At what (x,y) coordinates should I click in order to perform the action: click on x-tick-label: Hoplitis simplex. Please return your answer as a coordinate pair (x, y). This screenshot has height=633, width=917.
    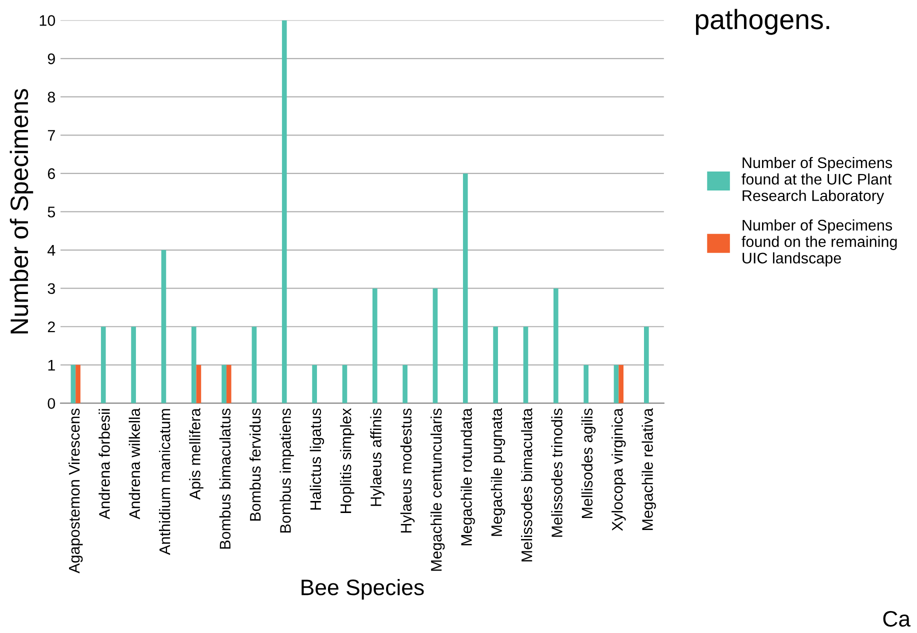
    Looking at the image, I should click on (347, 460).